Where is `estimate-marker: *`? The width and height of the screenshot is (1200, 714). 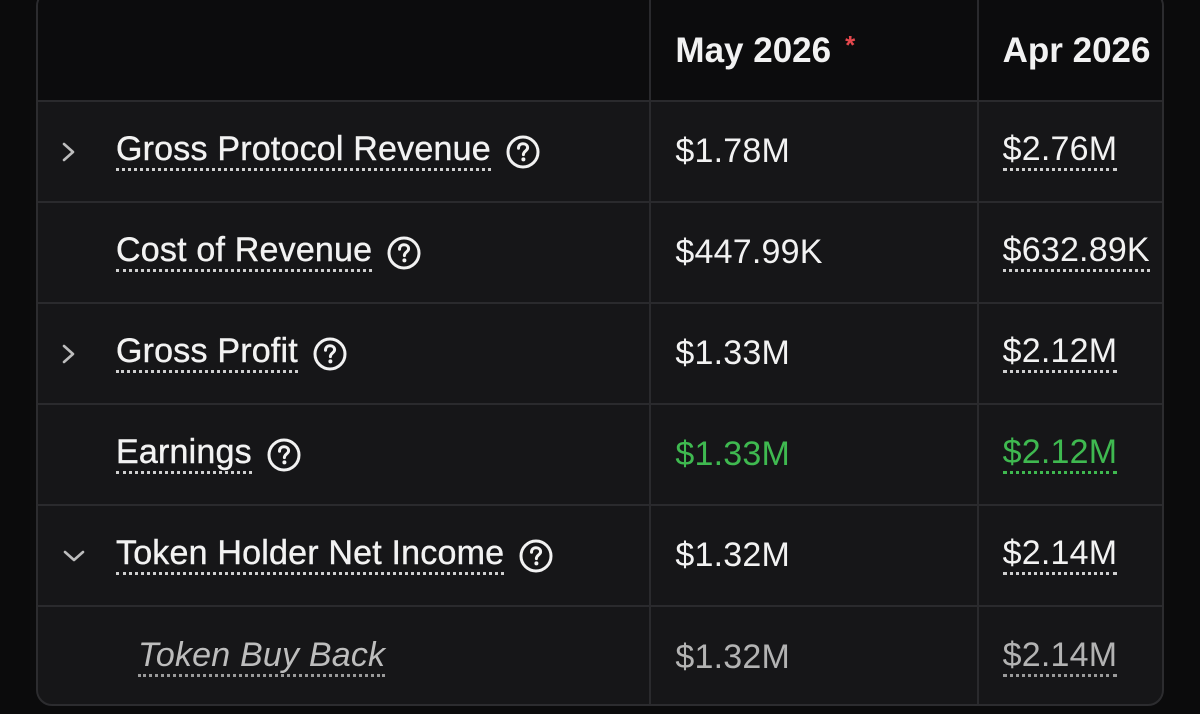
estimate-marker: * is located at coordinates (850, 44).